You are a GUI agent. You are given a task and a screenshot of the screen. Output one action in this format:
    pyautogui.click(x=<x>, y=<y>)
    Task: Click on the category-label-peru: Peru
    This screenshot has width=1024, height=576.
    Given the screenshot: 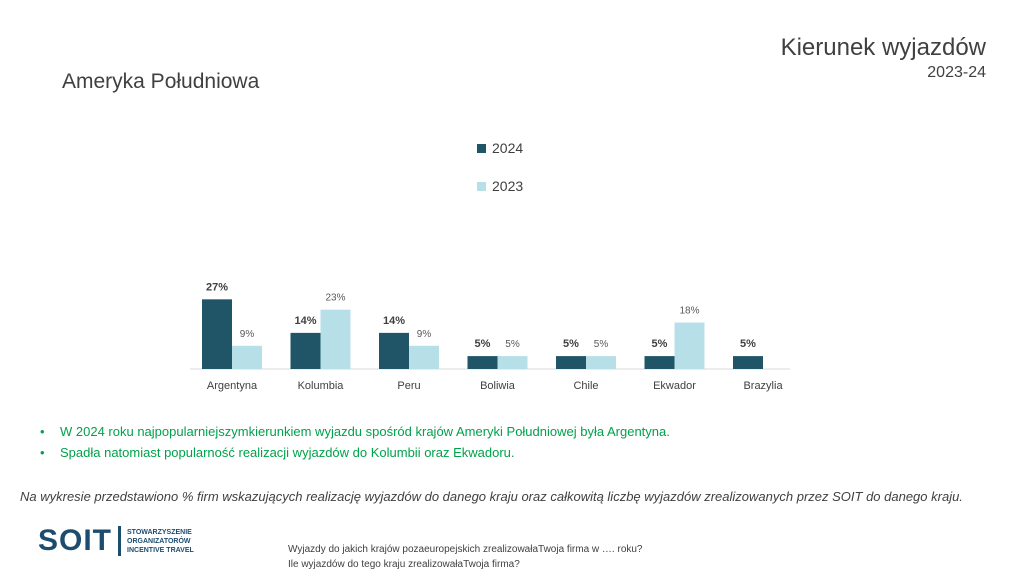 What is the action you would take?
    pyautogui.click(x=408, y=386)
    